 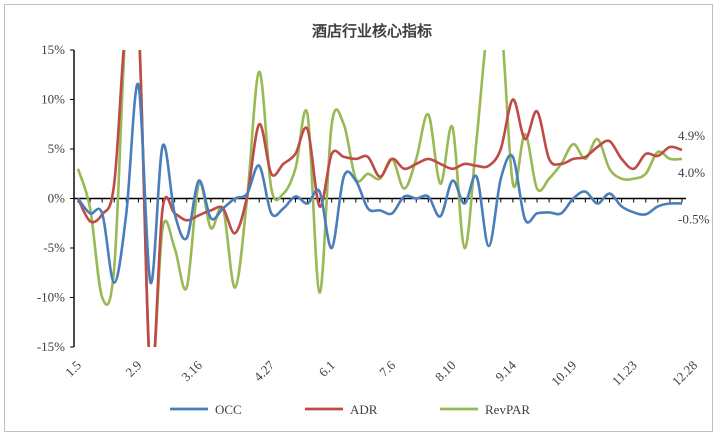 I want to click on end-labels: 4.9% 4.0% -0.5%, so click(x=694, y=177).